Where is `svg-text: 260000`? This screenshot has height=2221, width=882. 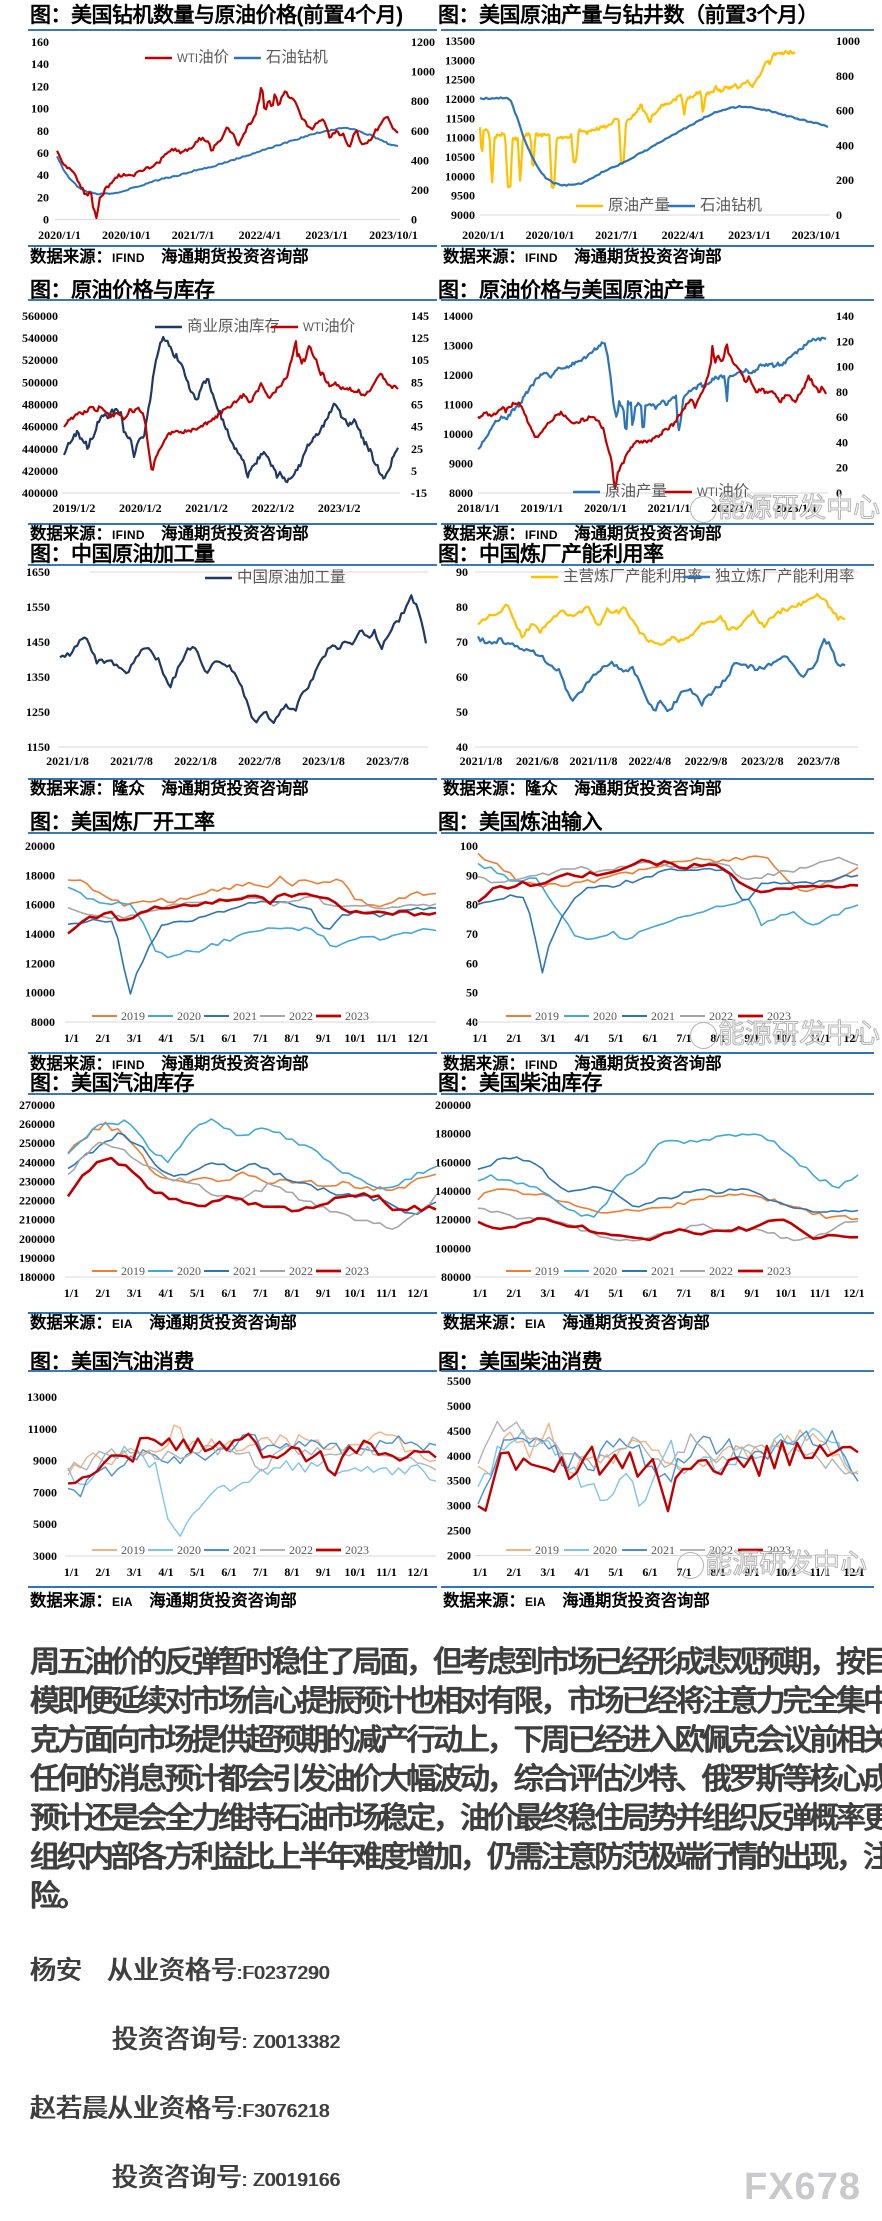
svg-text: 260000 is located at coordinates (37, 1124).